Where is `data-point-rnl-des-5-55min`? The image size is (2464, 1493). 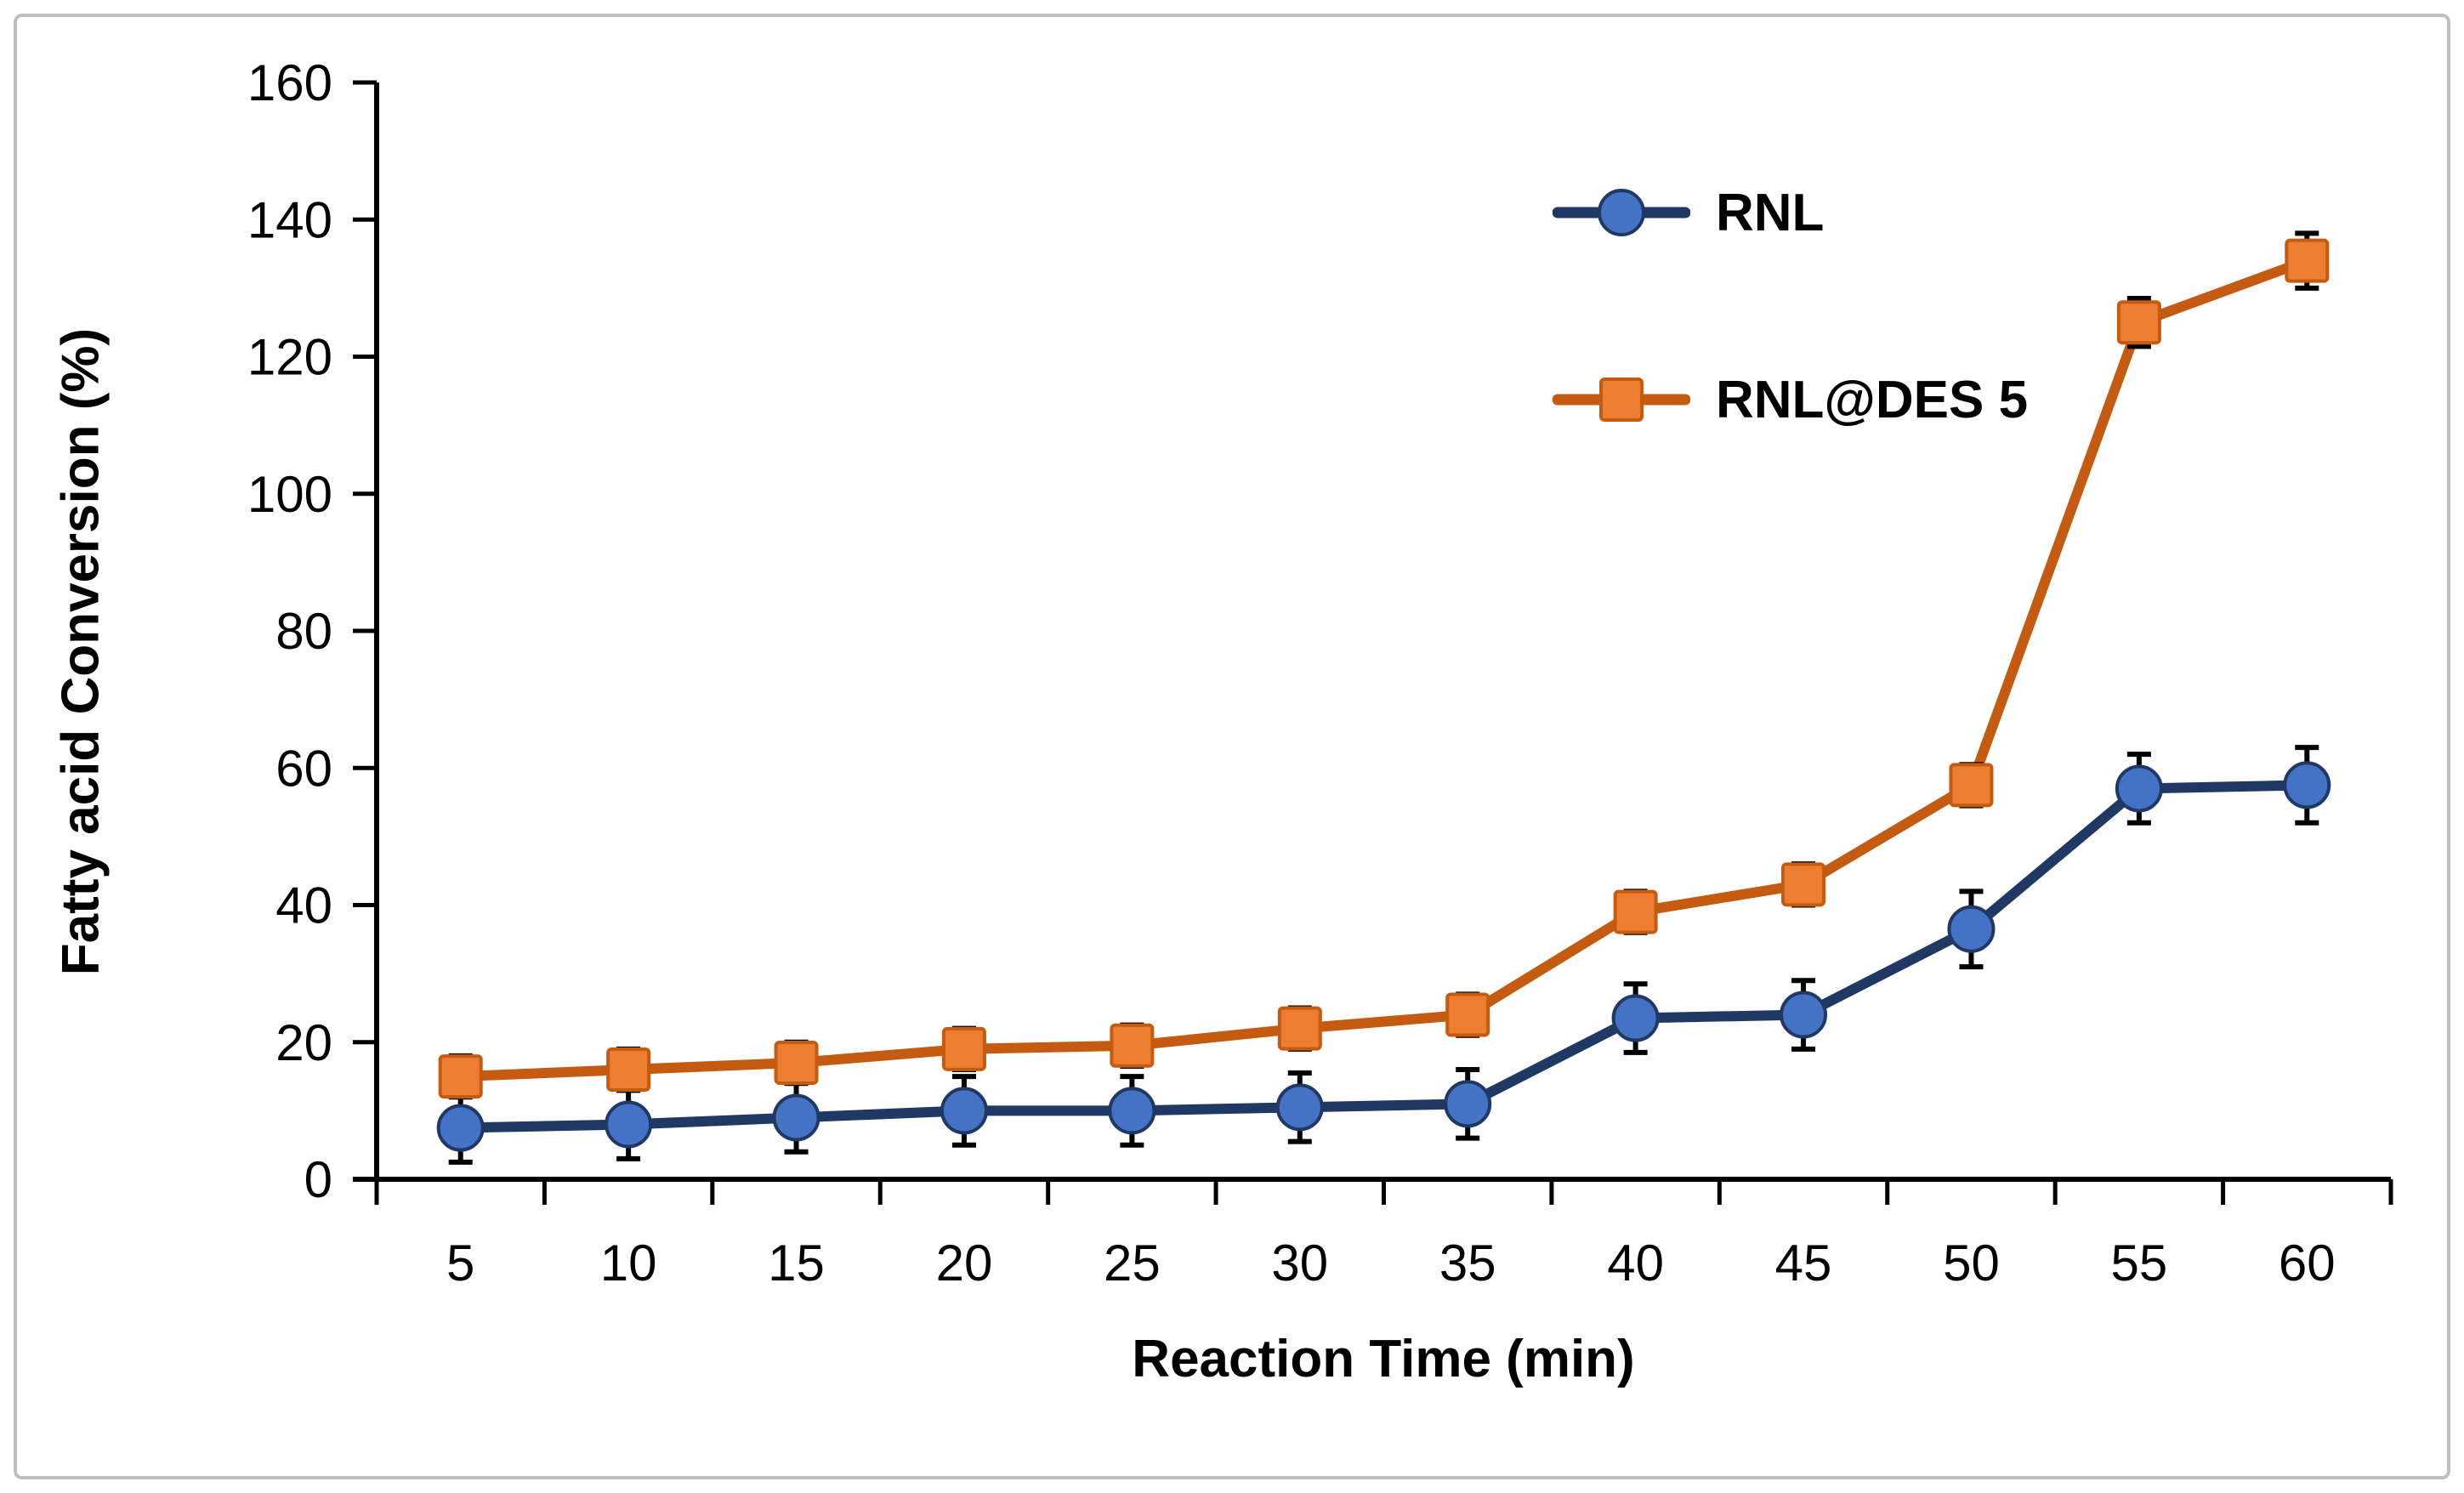 data-point-rnl-des-5-55min is located at coordinates (2138, 323).